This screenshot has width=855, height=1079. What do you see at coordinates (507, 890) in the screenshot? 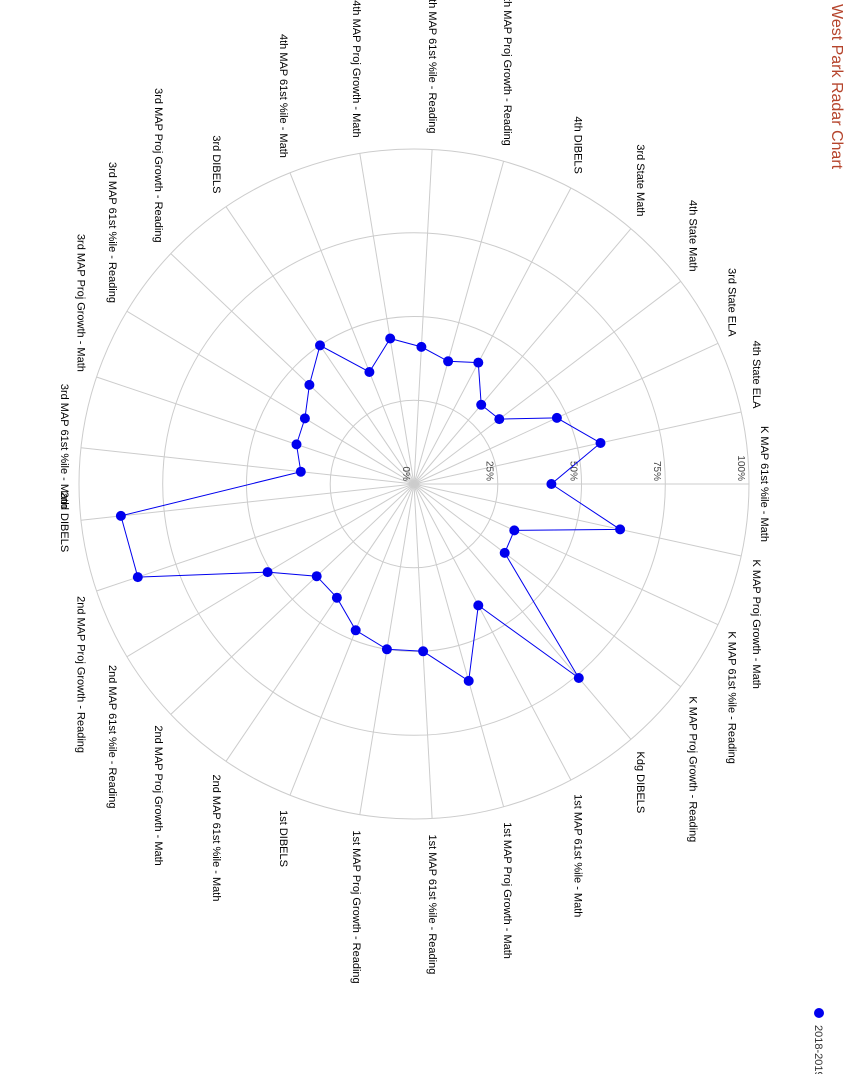
I see `category-label: 1st MAP Proj Growth - Math` at bounding box center [507, 890].